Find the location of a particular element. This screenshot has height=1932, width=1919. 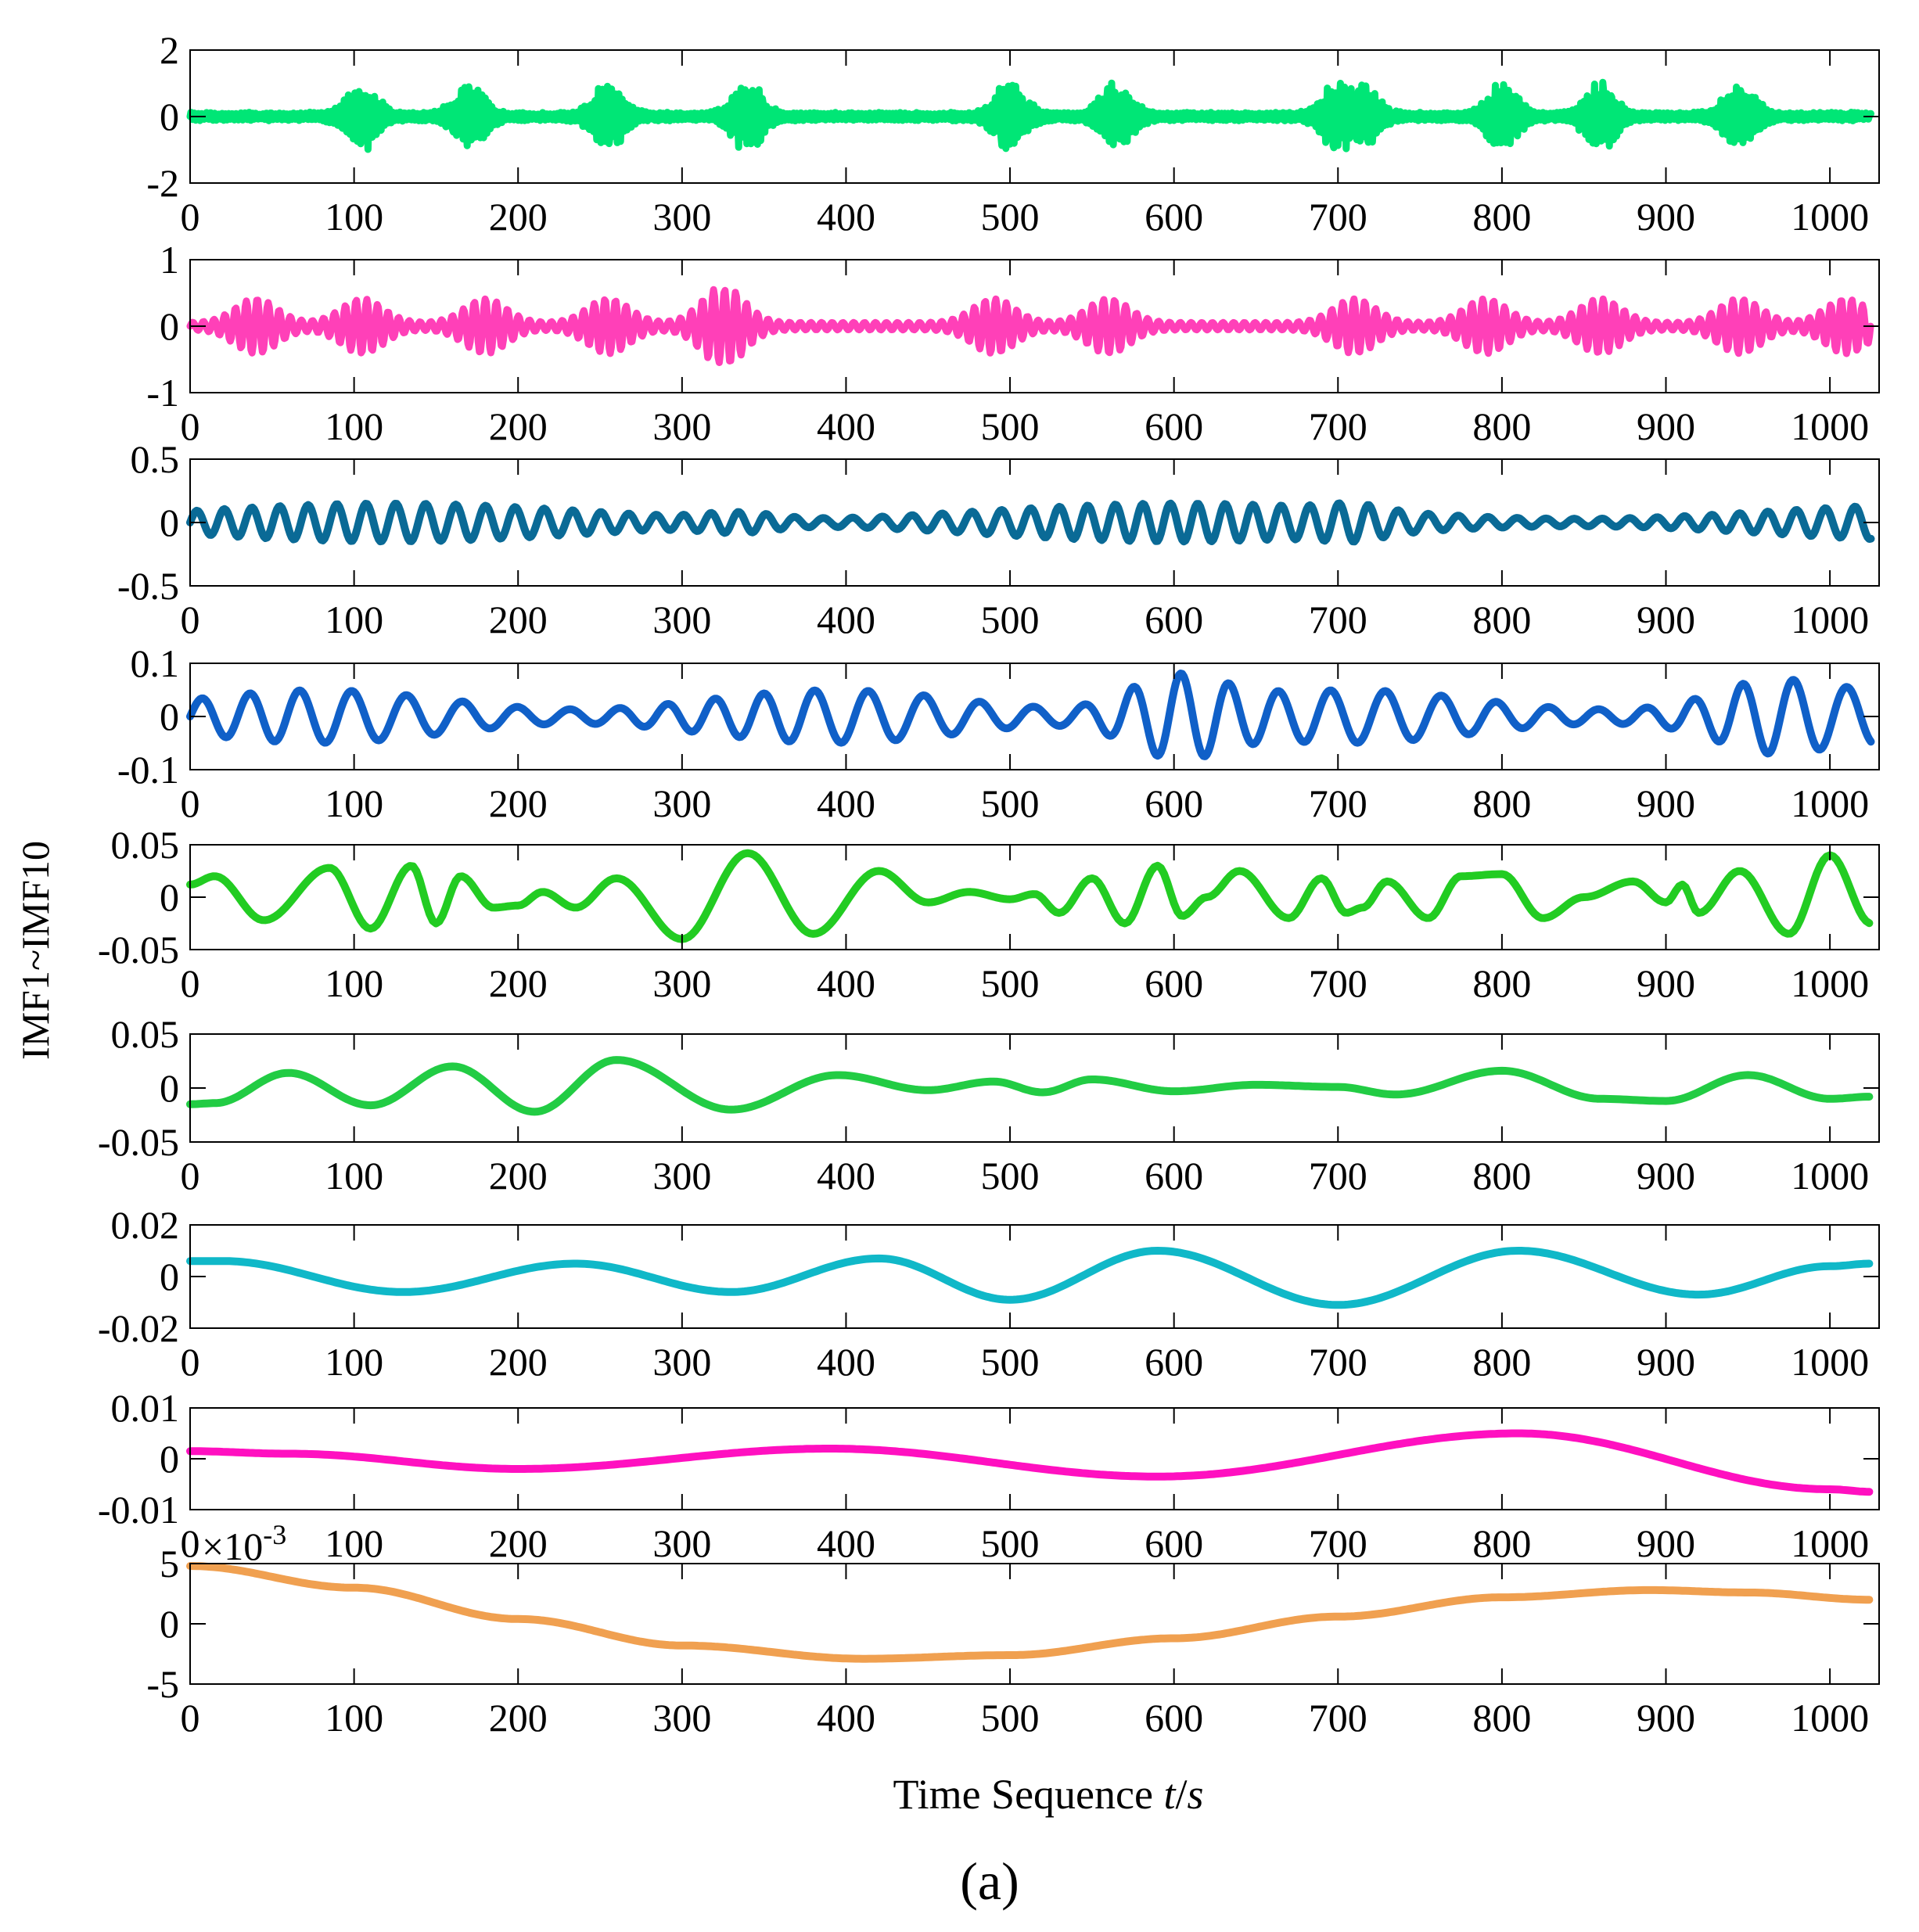

y-tick-label: 0.1 is located at coordinates (155, 663).